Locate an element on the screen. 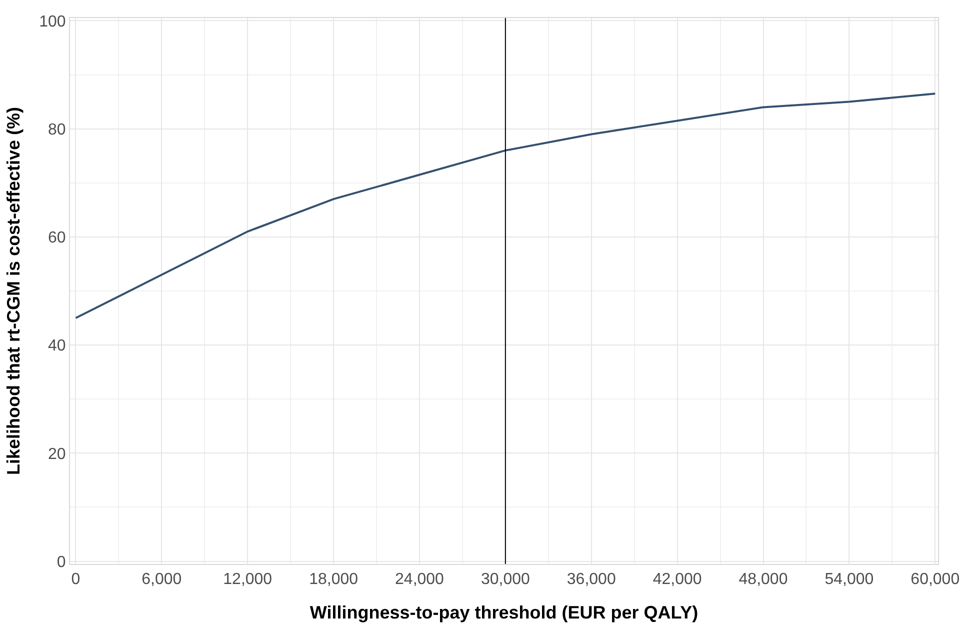 The image size is (972, 631). x-tick-label: 54,000 is located at coordinates (849, 579).